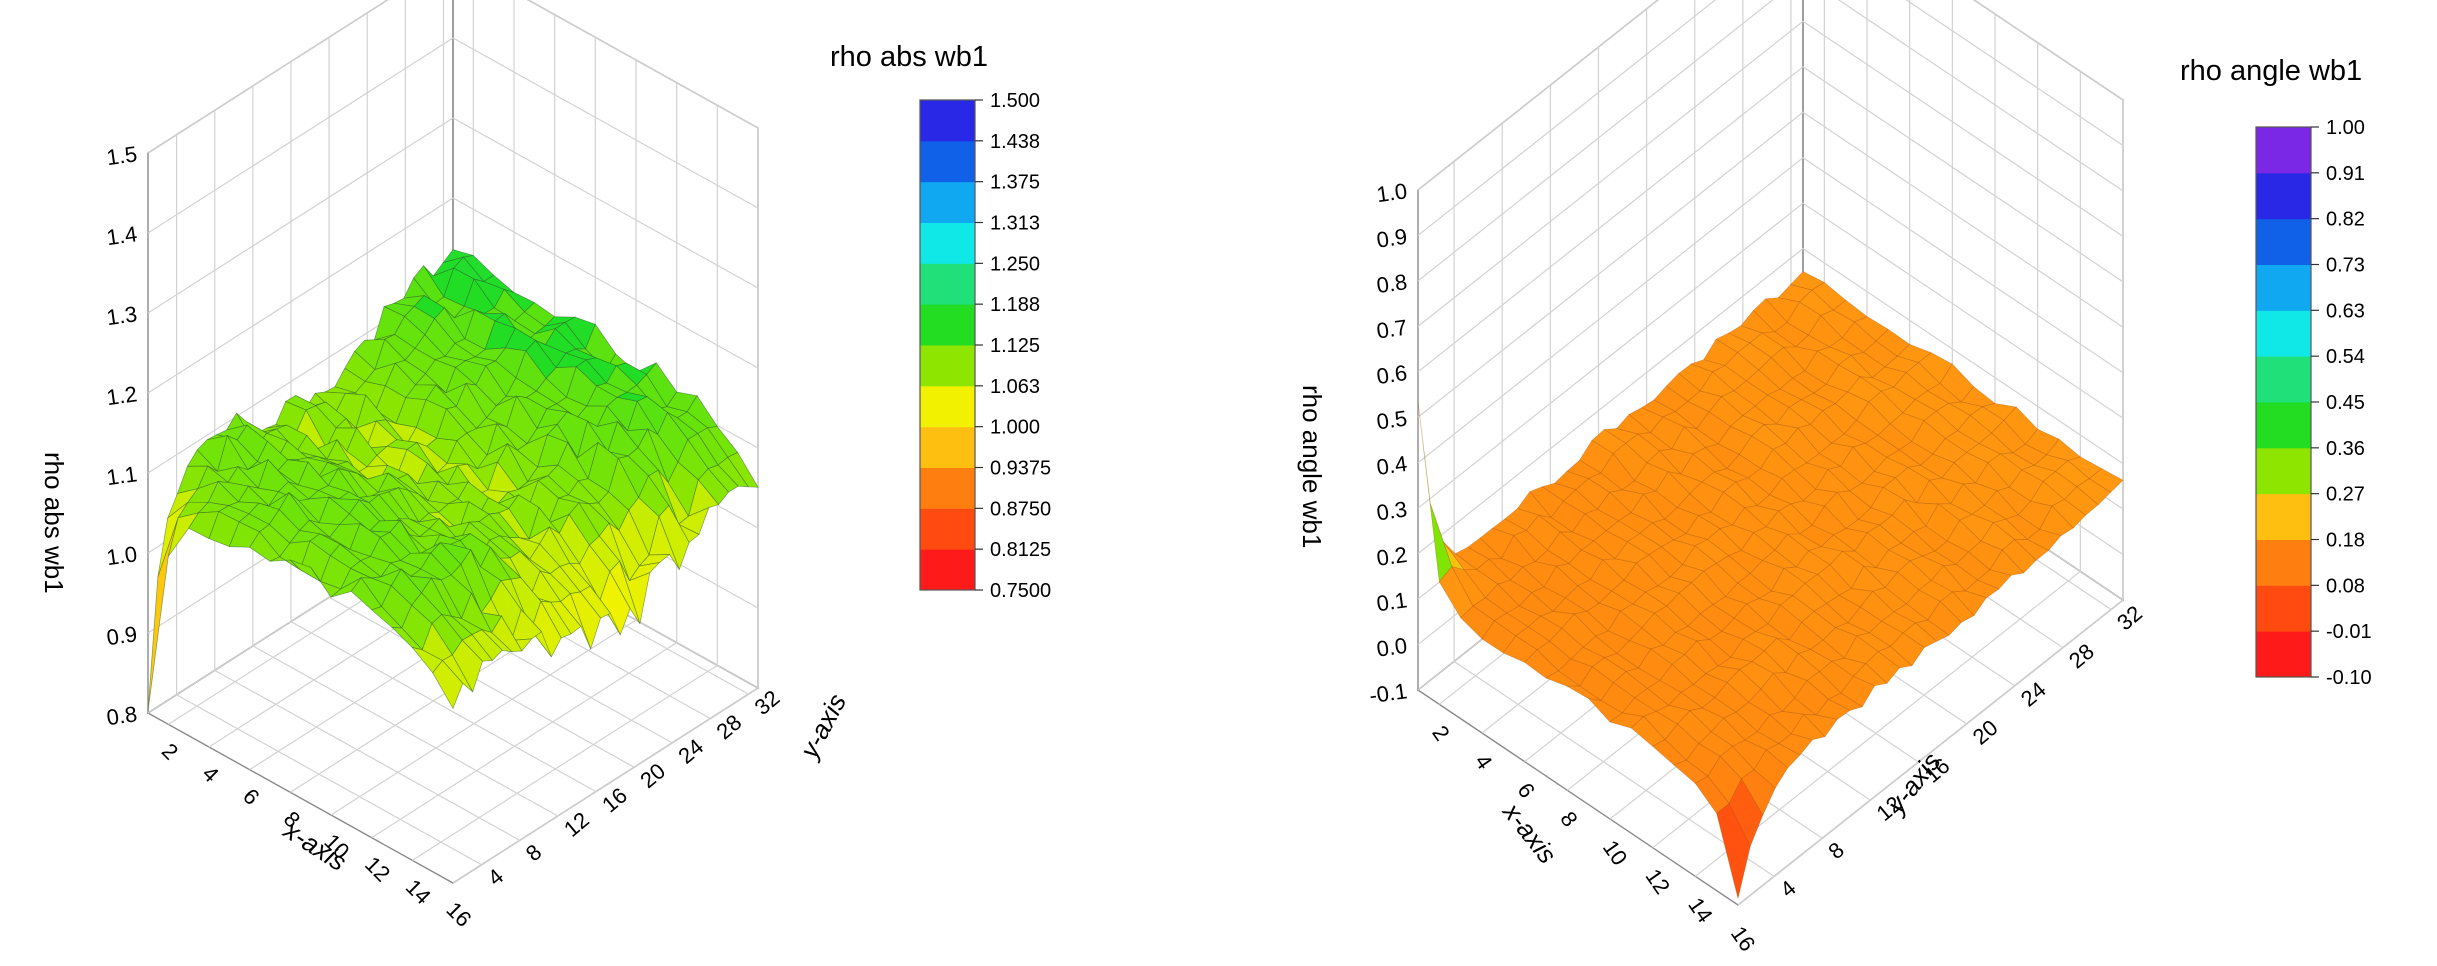 The height and width of the screenshot is (966, 2437). What do you see at coordinates (2349, 632) in the screenshot?
I see `colorbar-label: -0.01` at bounding box center [2349, 632].